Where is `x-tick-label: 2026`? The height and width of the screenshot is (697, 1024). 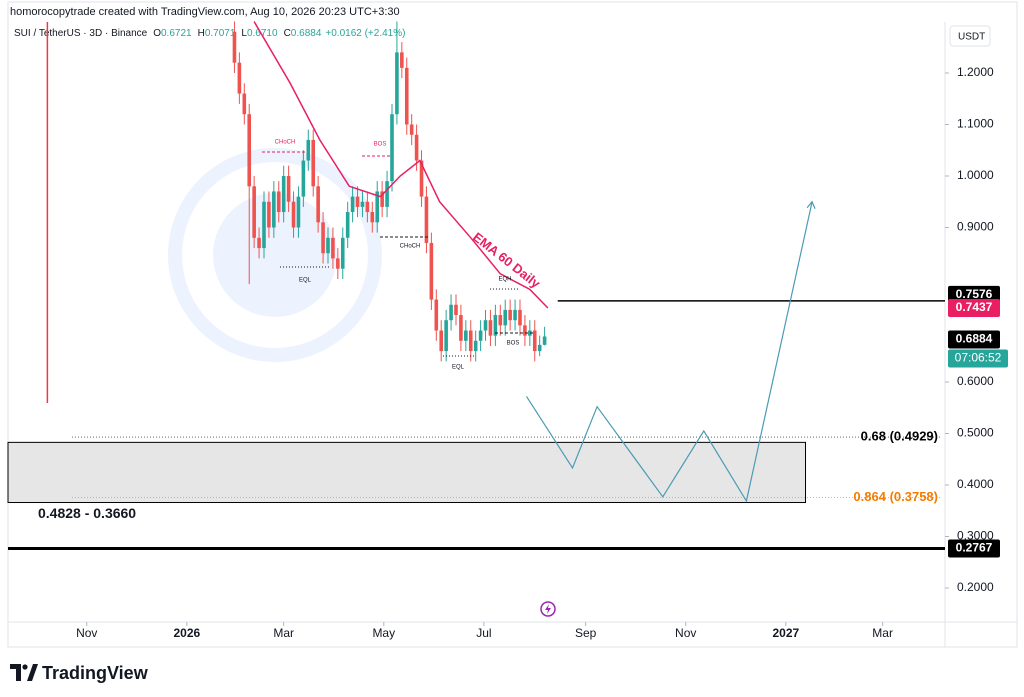 x-tick-label: 2026 is located at coordinates (187, 633).